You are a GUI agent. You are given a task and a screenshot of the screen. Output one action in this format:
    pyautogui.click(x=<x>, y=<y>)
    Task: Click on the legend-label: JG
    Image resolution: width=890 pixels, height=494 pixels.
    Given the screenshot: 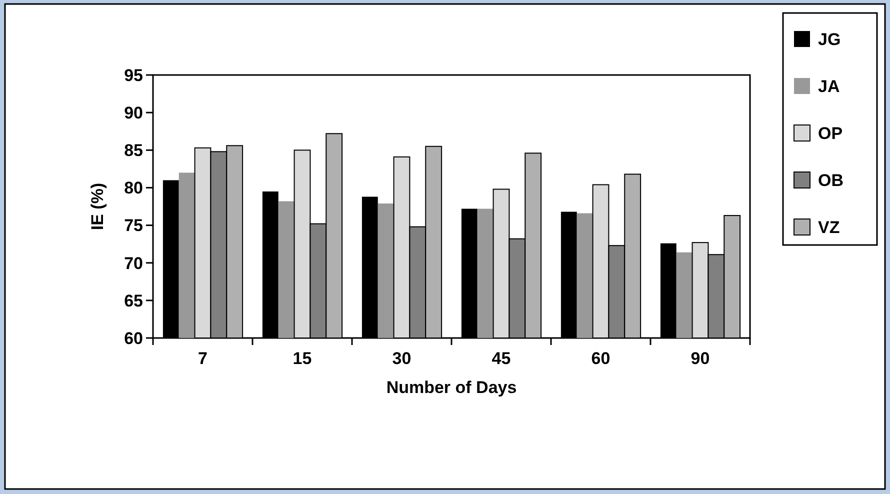 What is the action you would take?
    pyautogui.click(x=829, y=39)
    